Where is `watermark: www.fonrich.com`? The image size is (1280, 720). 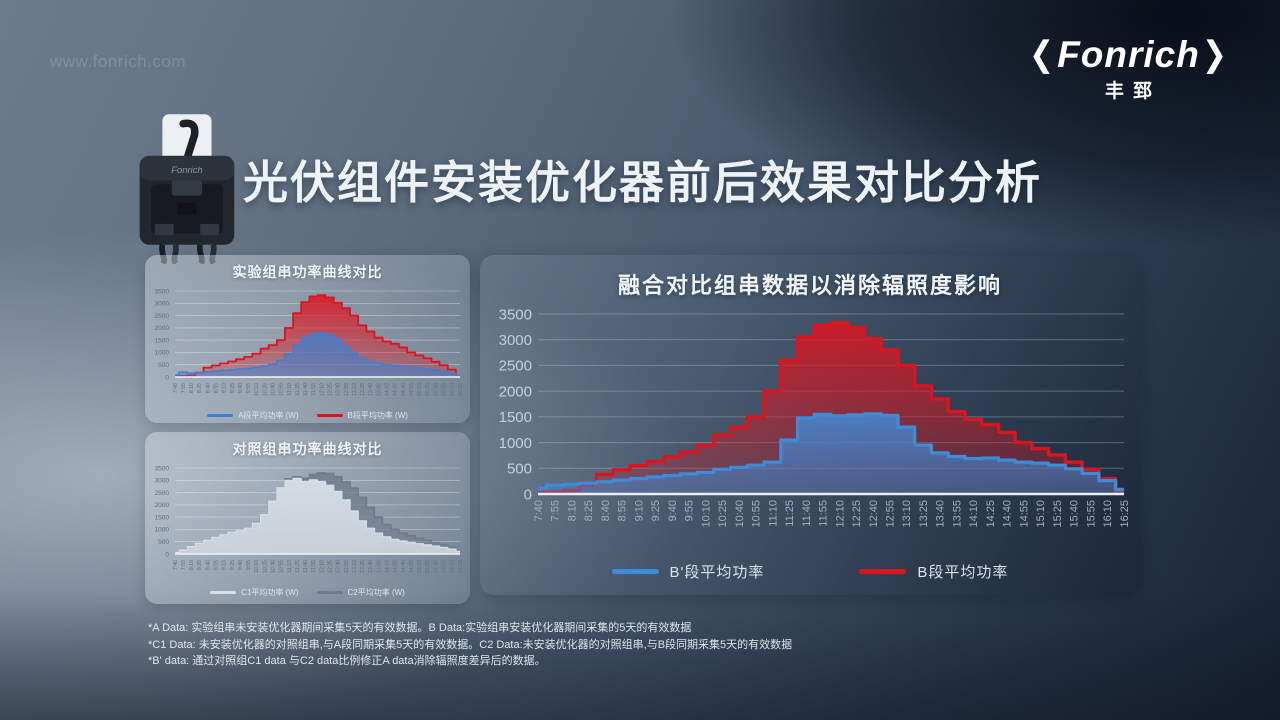 watermark: www.fonrich.com is located at coordinates (118, 61).